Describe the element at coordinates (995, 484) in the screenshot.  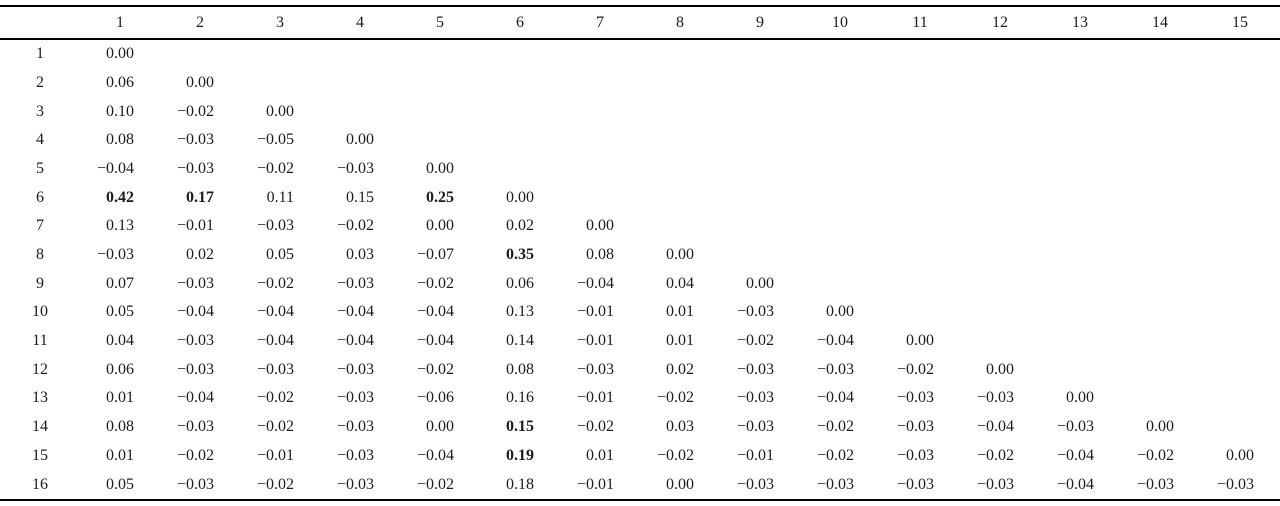
I see `matrix-cell-16-12: −0.03` at that location.